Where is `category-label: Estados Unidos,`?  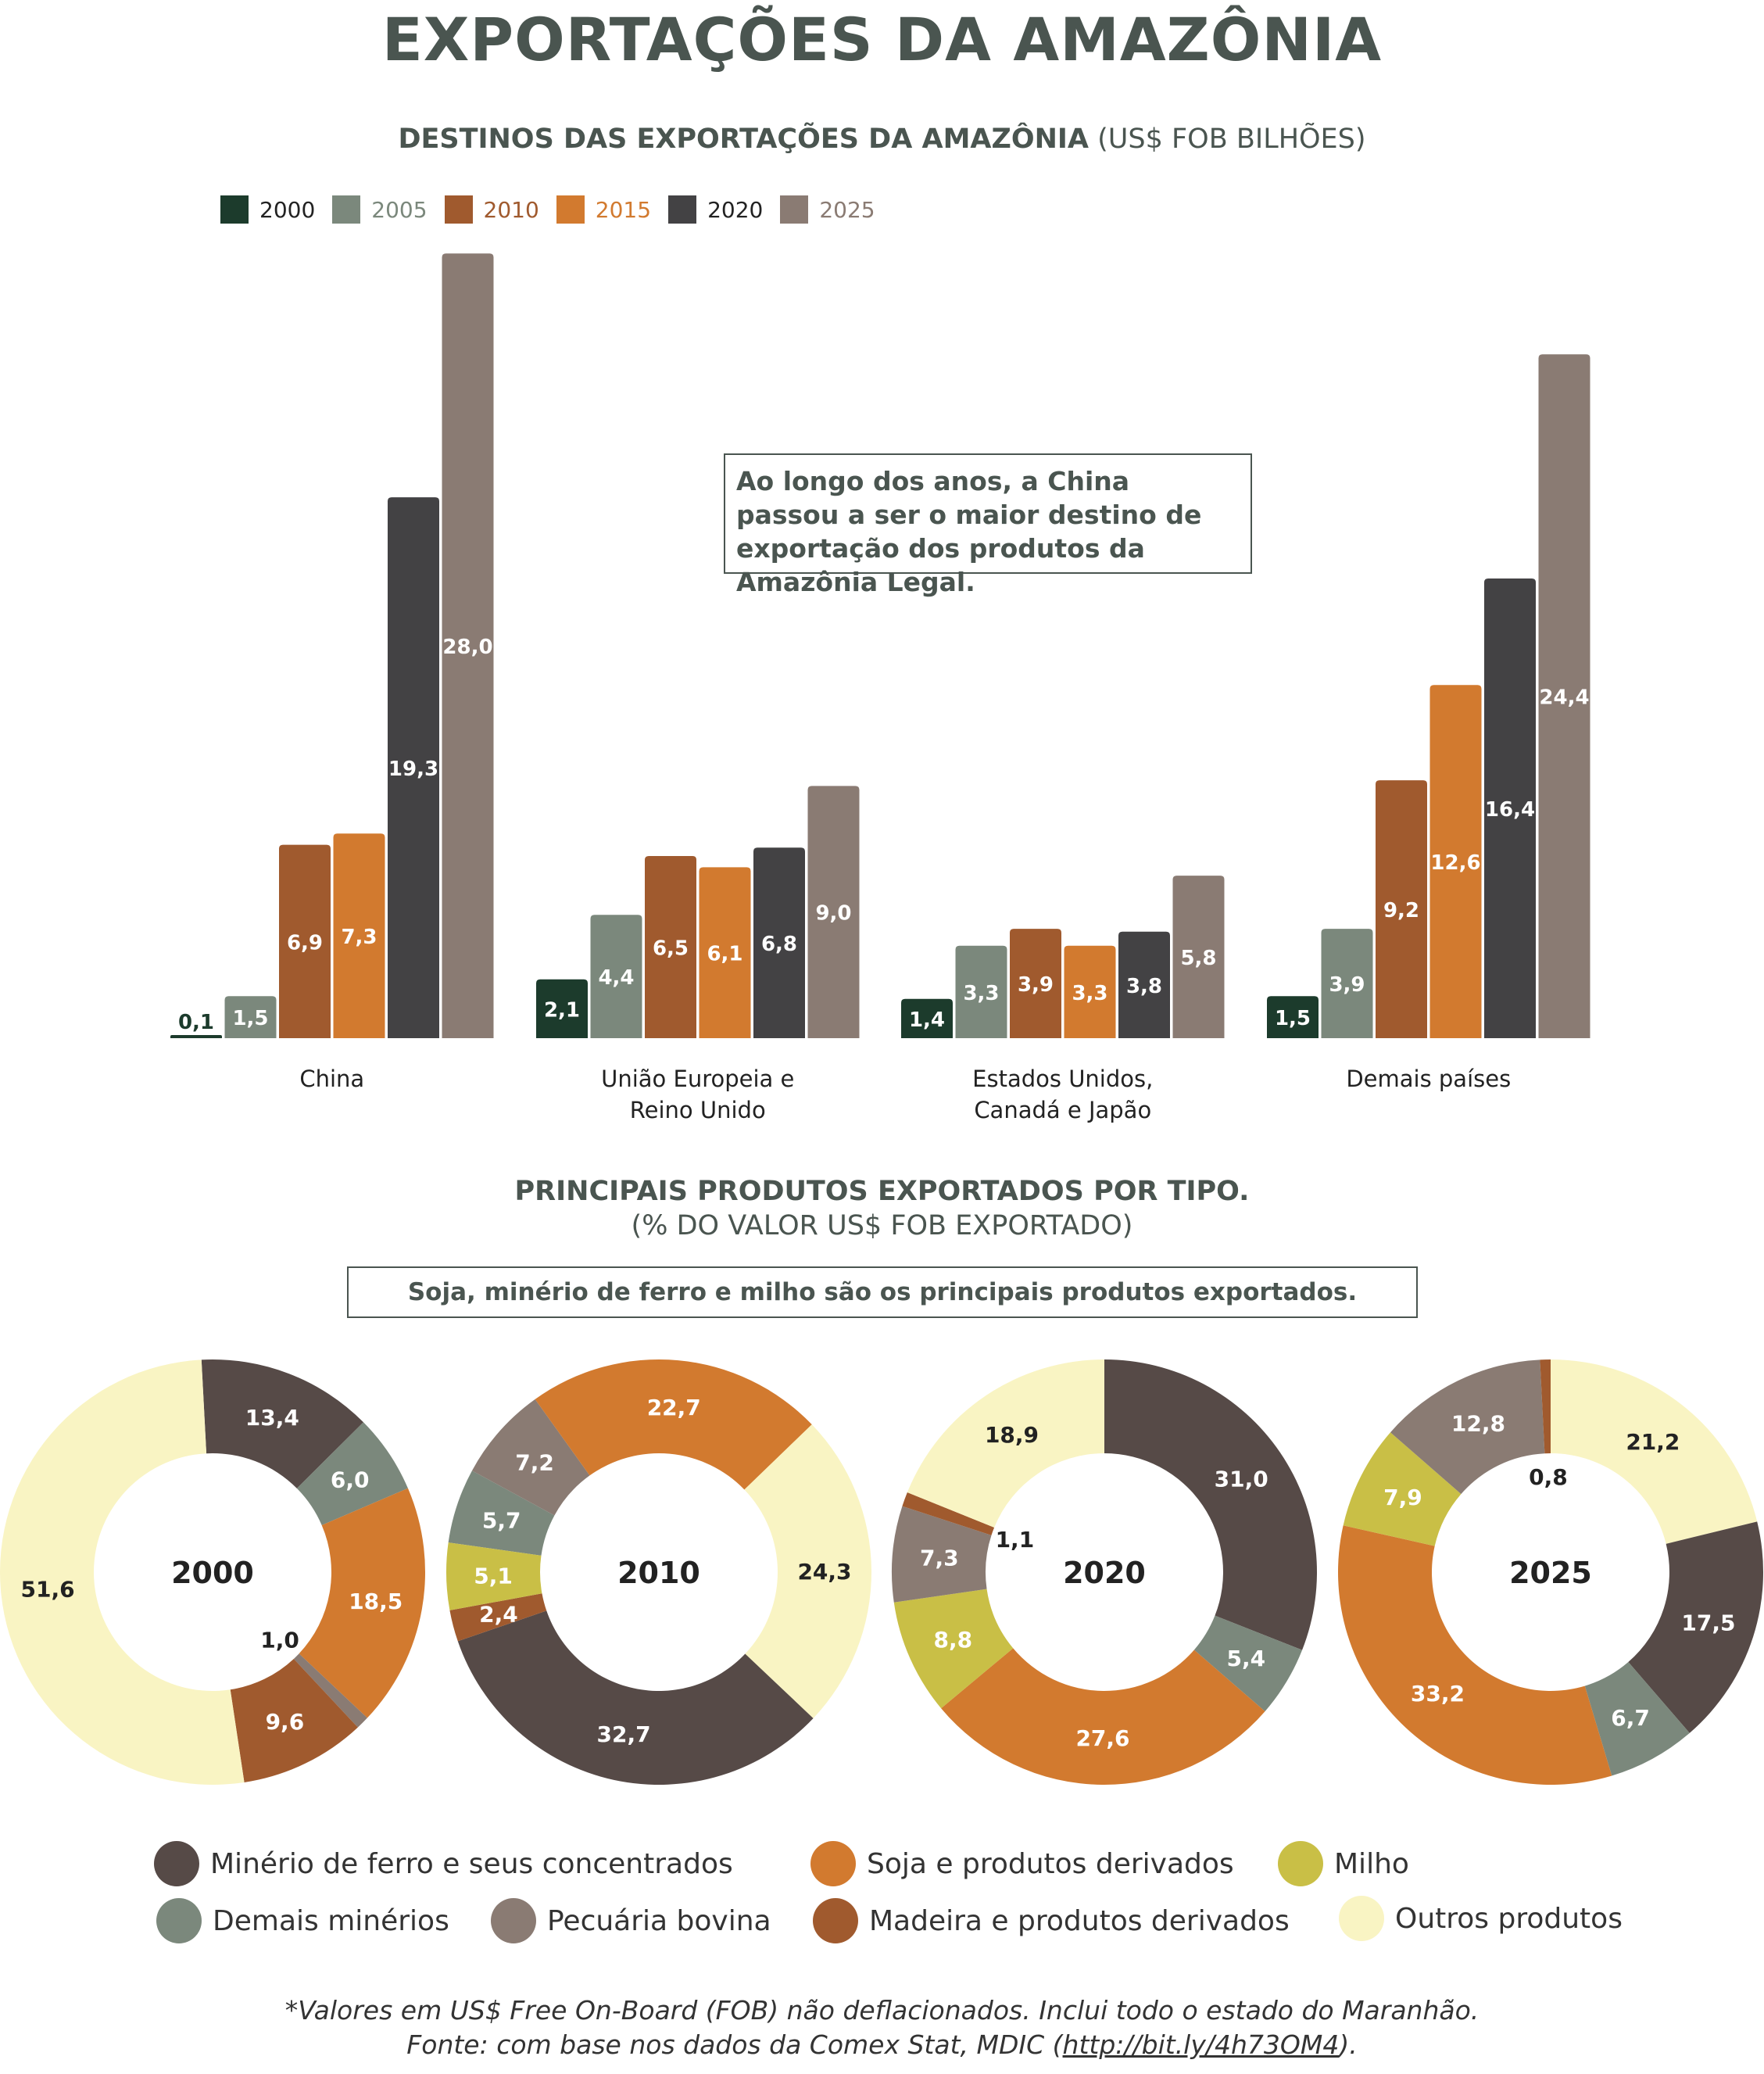
category-label: Estados Unidos, is located at coordinates (1062, 1079).